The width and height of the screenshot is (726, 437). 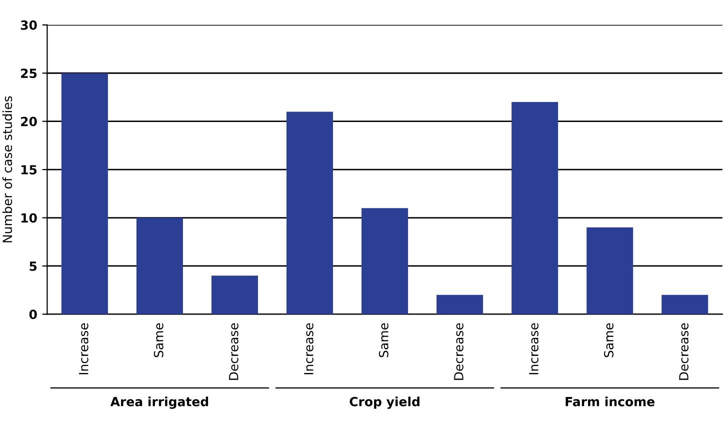 I want to click on text: Area irrigated, so click(x=159, y=402).